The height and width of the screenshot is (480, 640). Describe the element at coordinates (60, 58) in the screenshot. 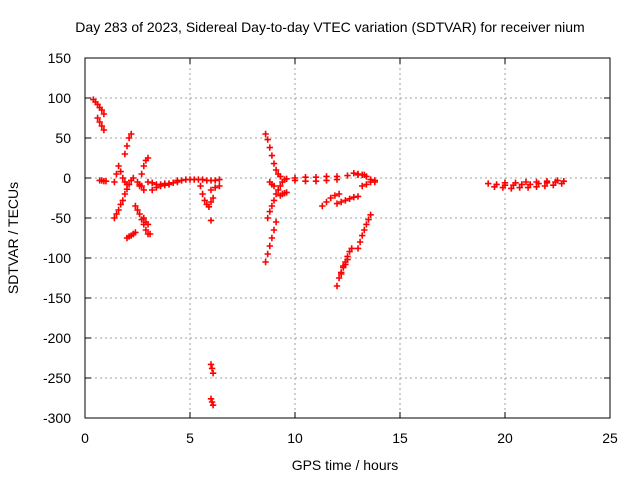

I see `y-tick-label: 150` at that location.